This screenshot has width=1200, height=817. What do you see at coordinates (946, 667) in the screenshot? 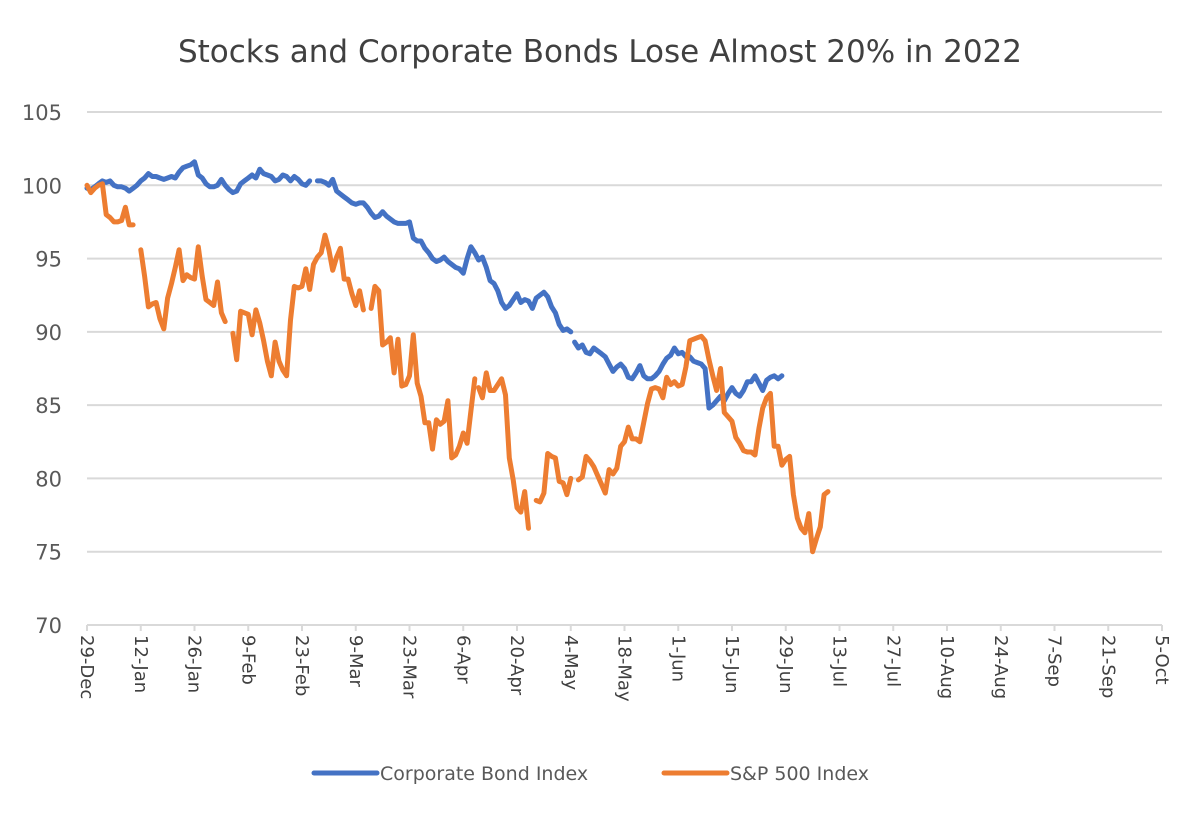
I see `x-tick-label-10-aug: 10-Aug` at bounding box center [946, 667].